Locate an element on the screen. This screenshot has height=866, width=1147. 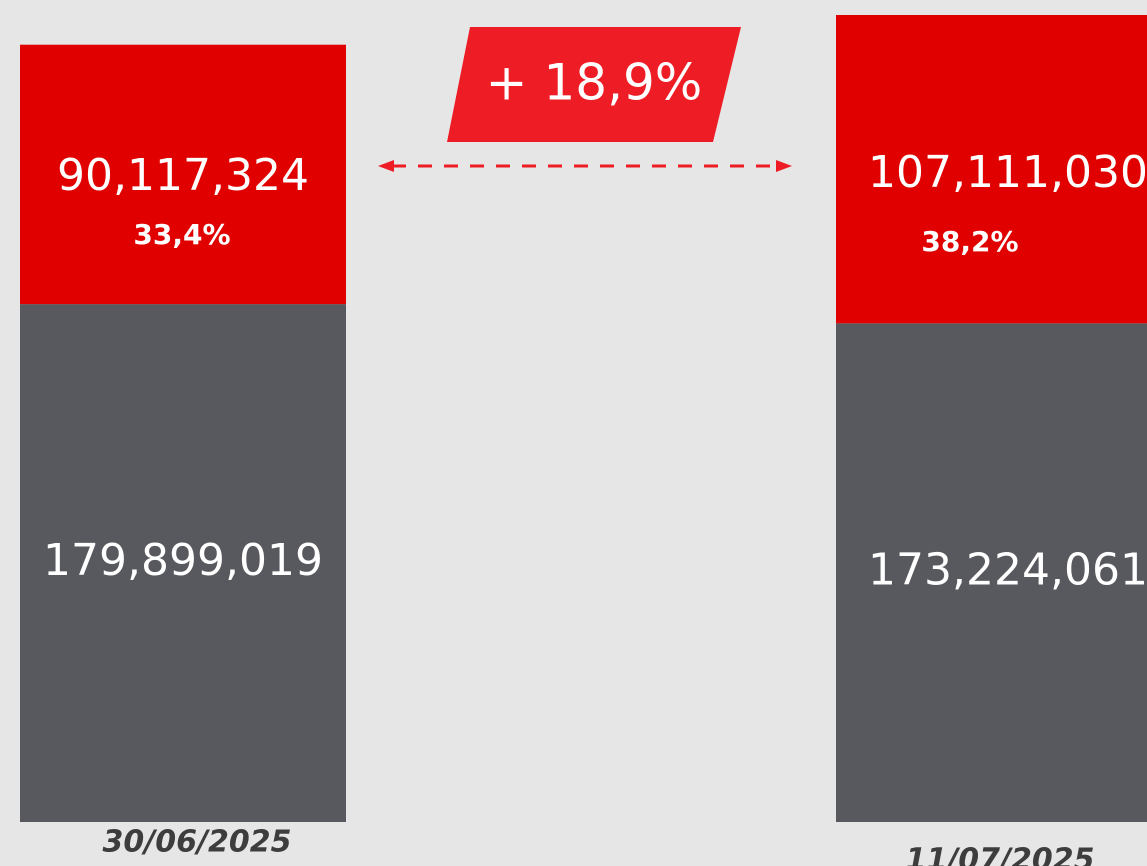
value-label: 179,899,019 is located at coordinates (183, 560).